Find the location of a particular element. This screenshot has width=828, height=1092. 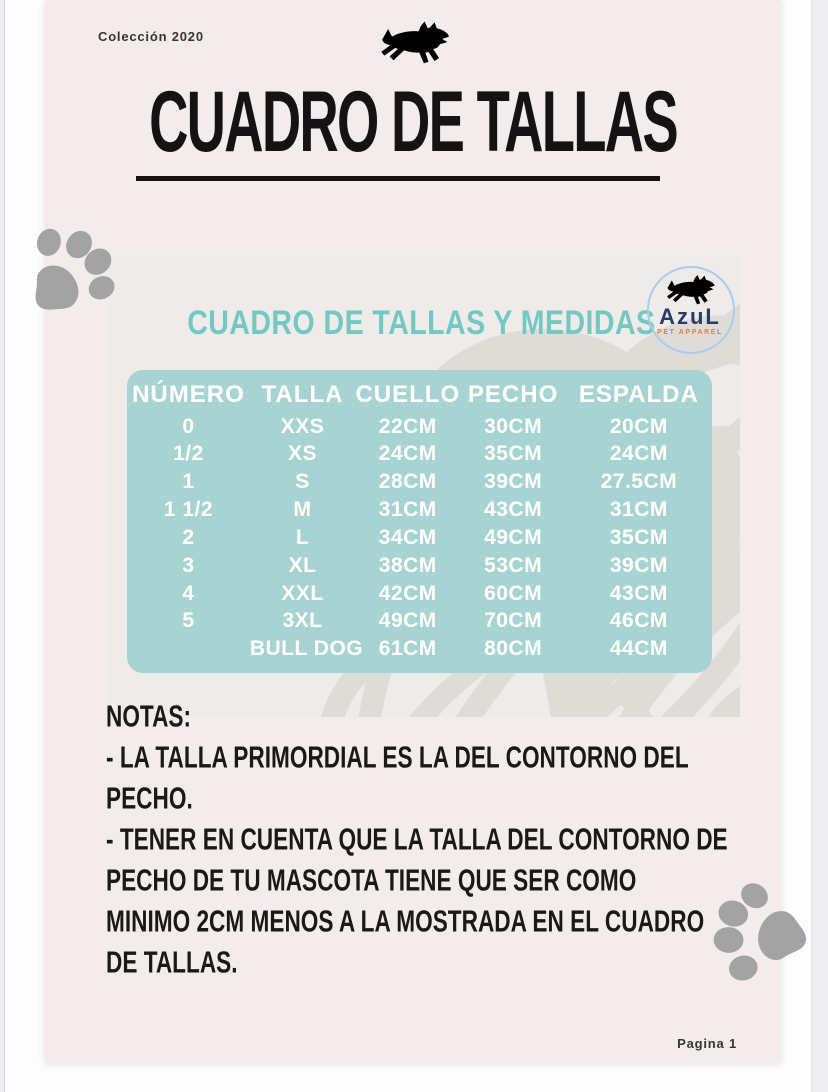

cell: 1/2 is located at coordinates (188, 454).